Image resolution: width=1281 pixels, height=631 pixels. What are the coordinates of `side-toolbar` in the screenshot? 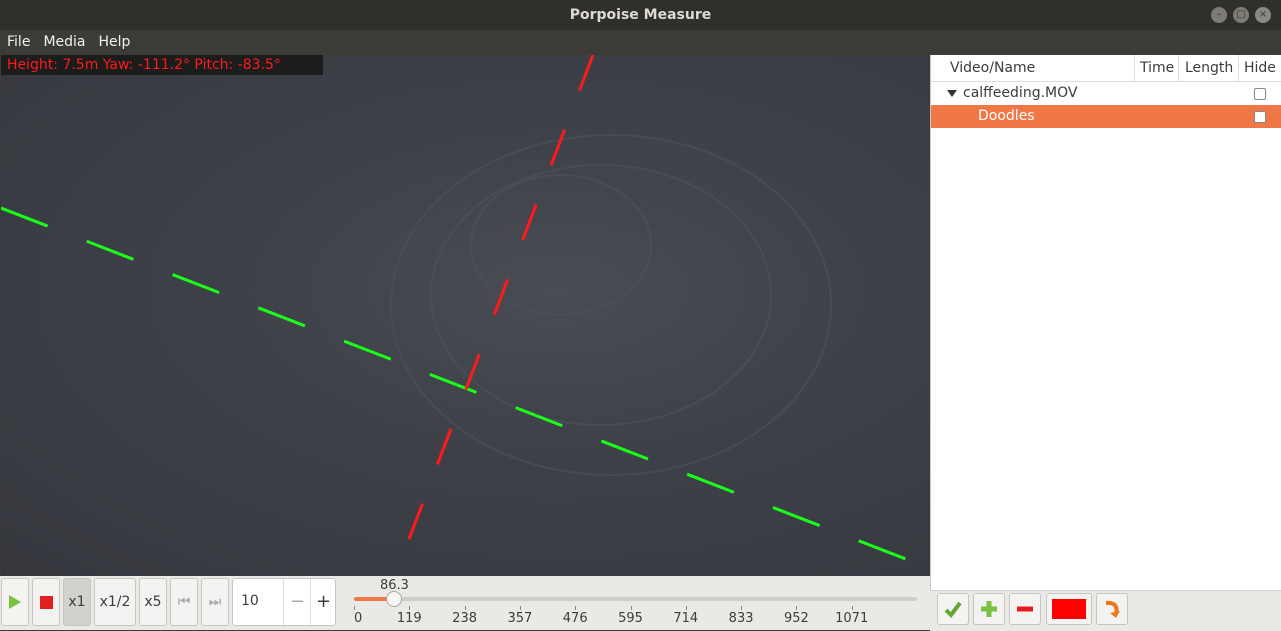 It's located at (1105, 610).